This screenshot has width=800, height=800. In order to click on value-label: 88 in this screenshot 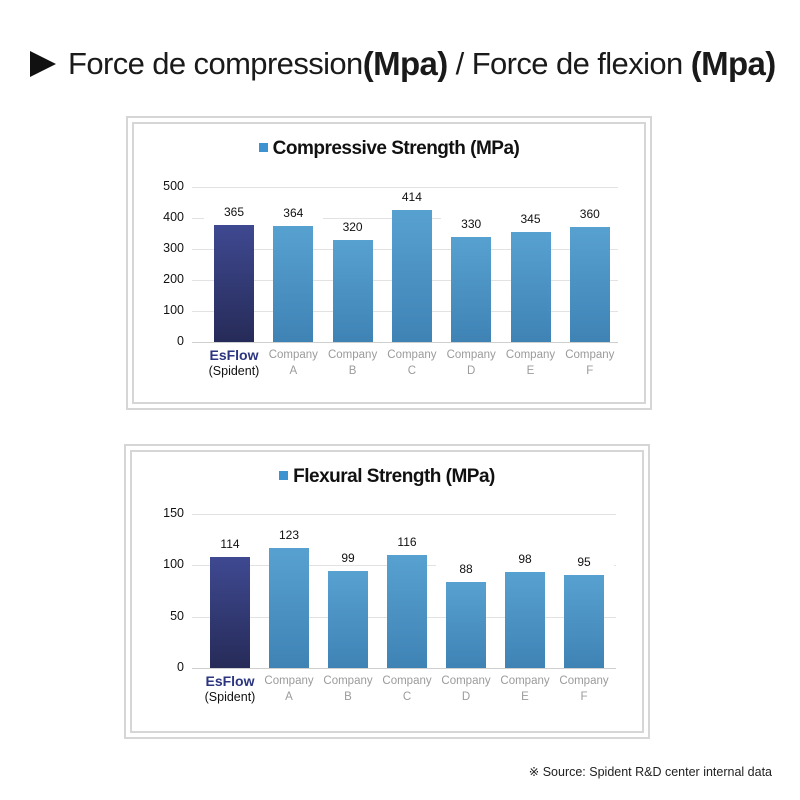, I will do `click(466, 569)`.